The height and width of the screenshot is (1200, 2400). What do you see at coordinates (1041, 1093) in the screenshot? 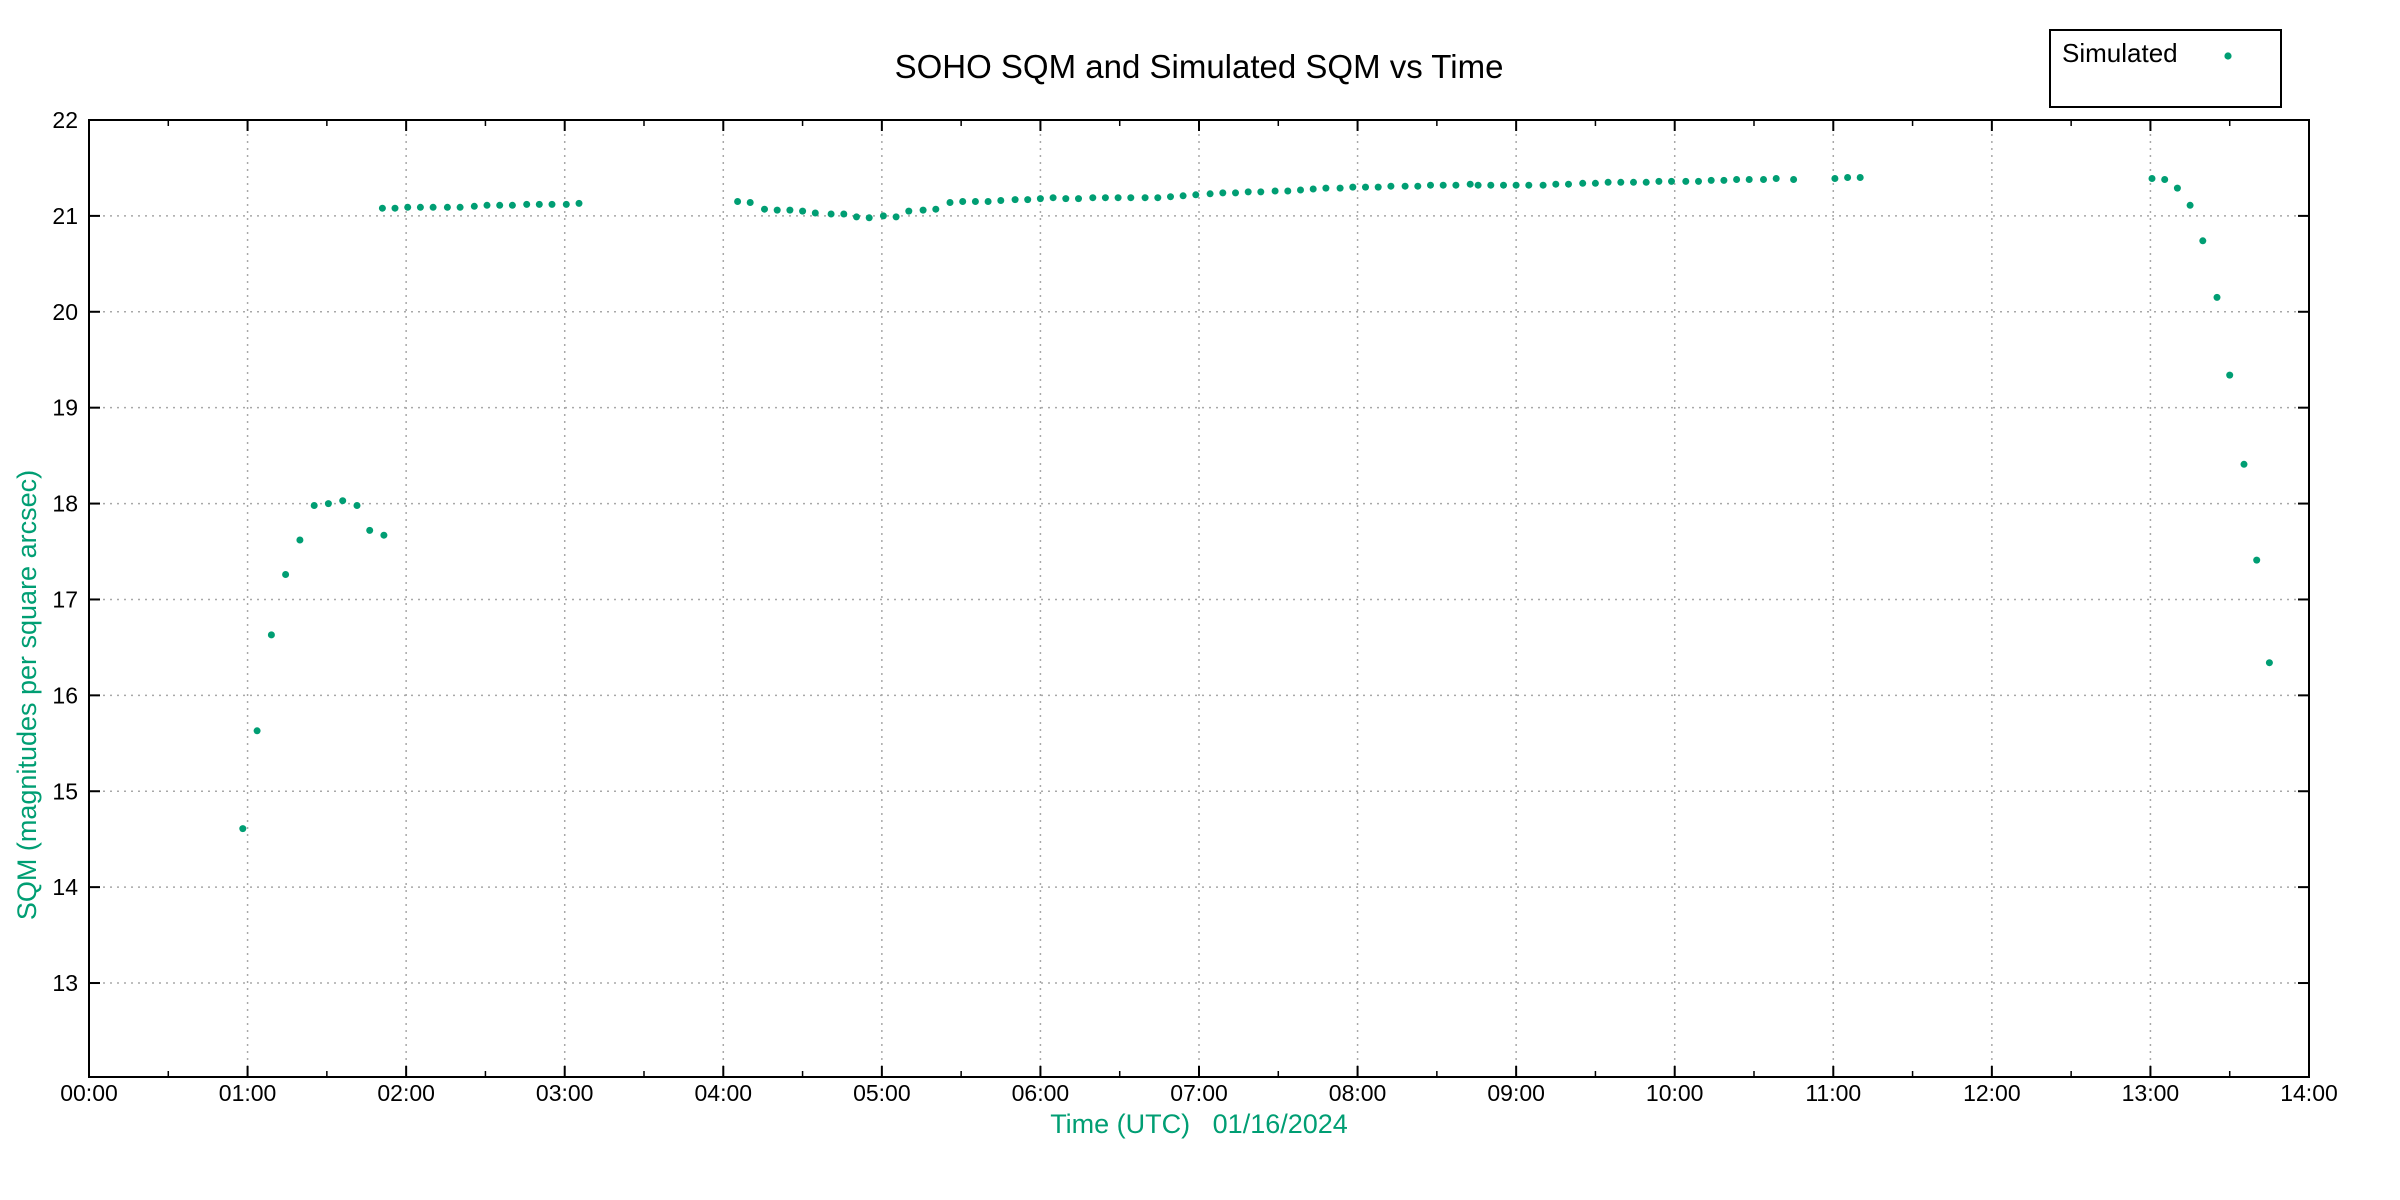
I see `x-tick-label: 06:00` at bounding box center [1041, 1093].